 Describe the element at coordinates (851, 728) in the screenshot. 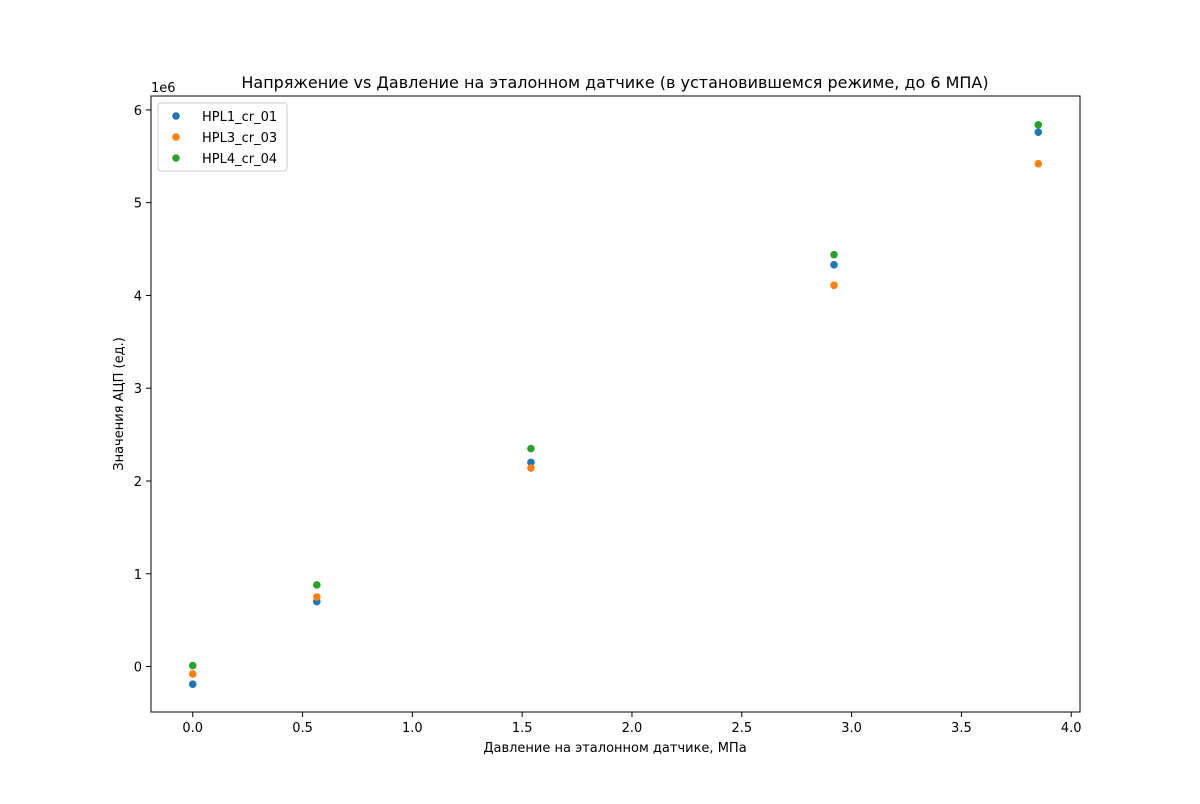

I see `x-tick-label: 3.0` at that location.